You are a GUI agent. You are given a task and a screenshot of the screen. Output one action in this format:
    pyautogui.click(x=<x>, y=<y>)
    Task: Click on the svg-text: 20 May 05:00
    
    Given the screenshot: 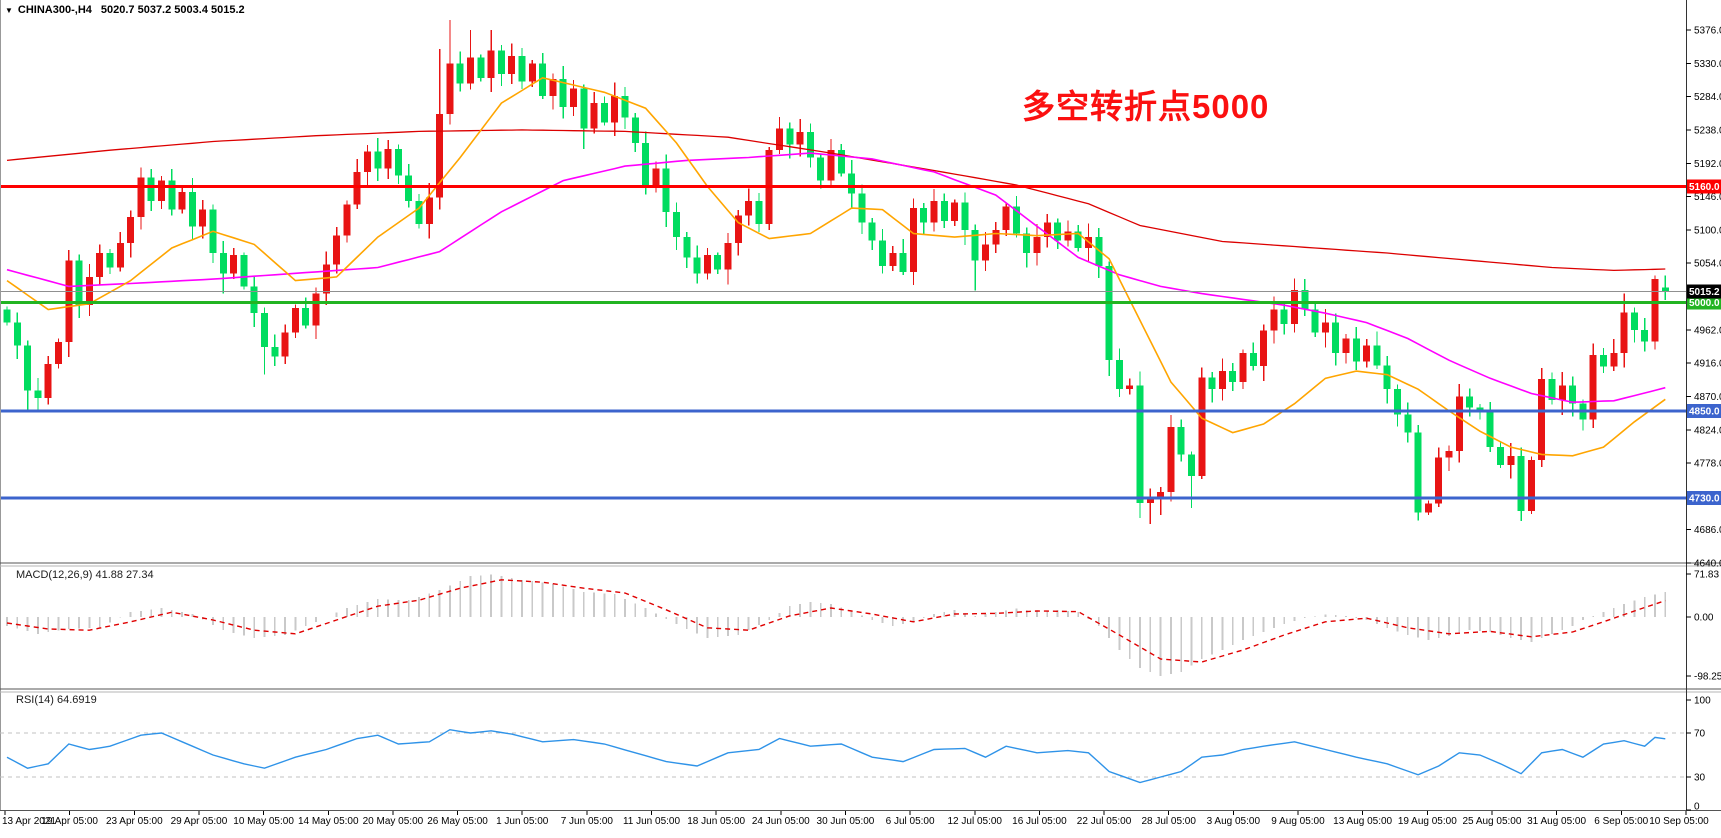 What is the action you would take?
    pyautogui.click(x=393, y=821)
    